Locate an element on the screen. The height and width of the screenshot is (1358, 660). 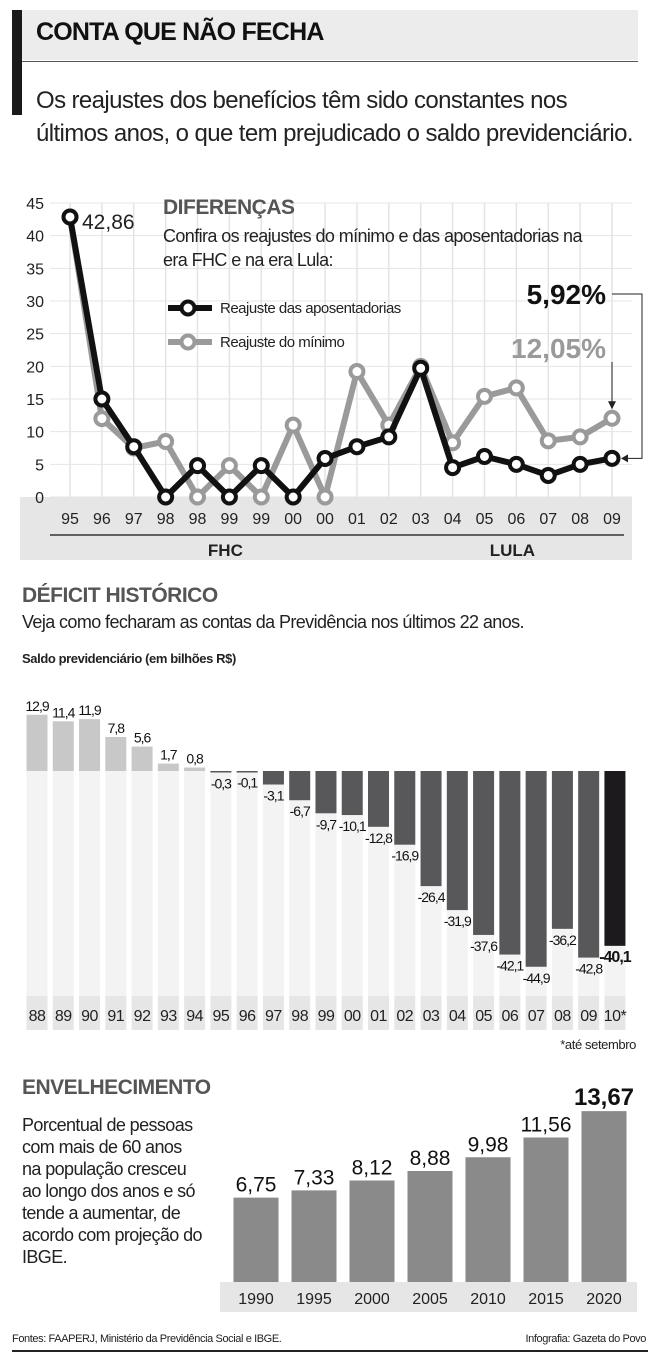
y-tick-label: 25 is located at coordinates (35, 335).